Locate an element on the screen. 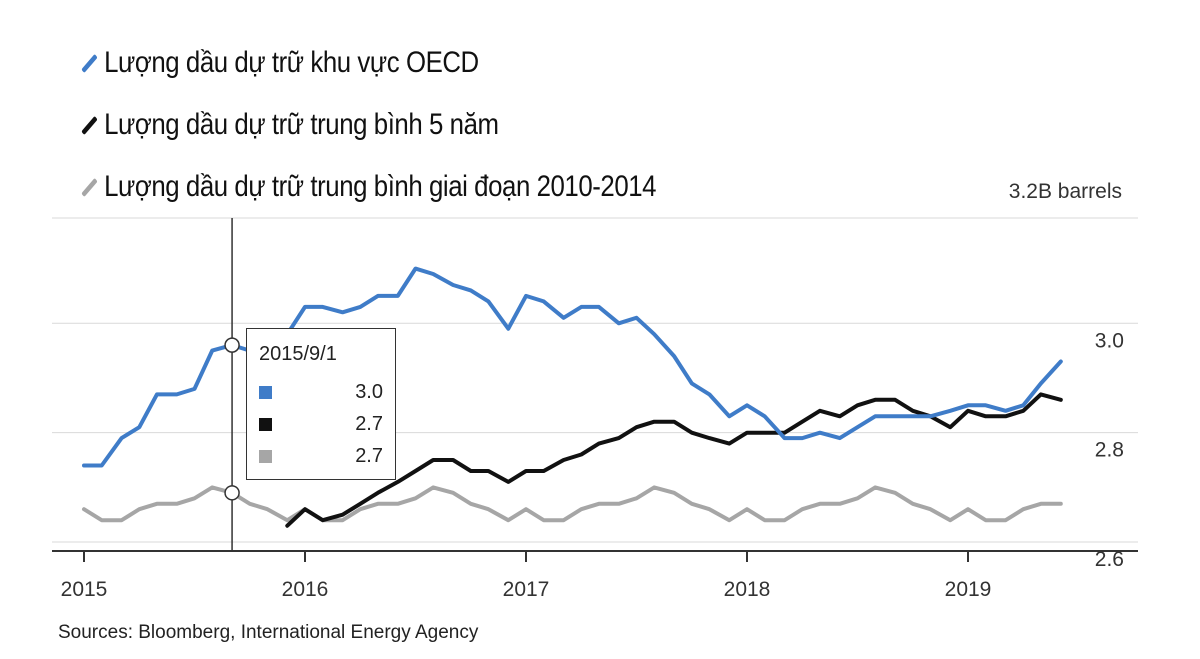  legend-label-oecd: Lượng dầu dự trữ khu vực OECD is located at coordinates (291, 62).